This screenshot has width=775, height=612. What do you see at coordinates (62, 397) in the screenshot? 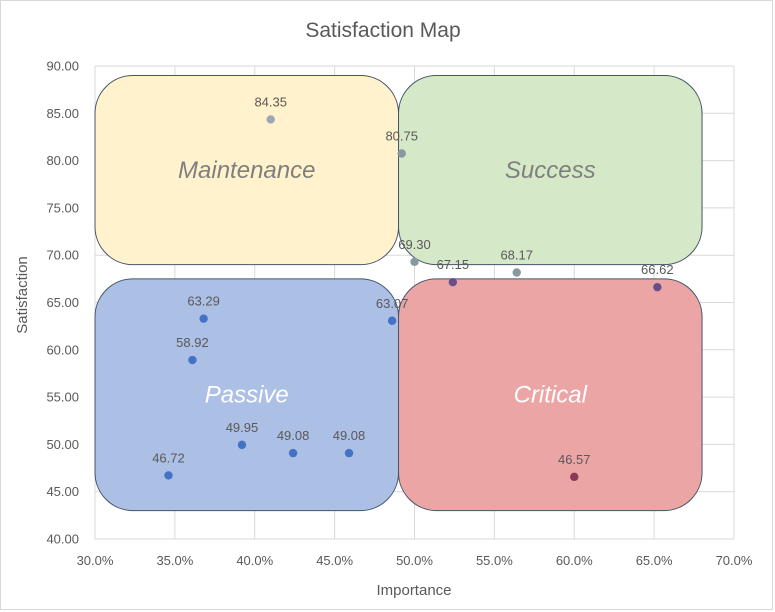
I see `y-tick-label: 55.00` at bounding box center [62, 397].